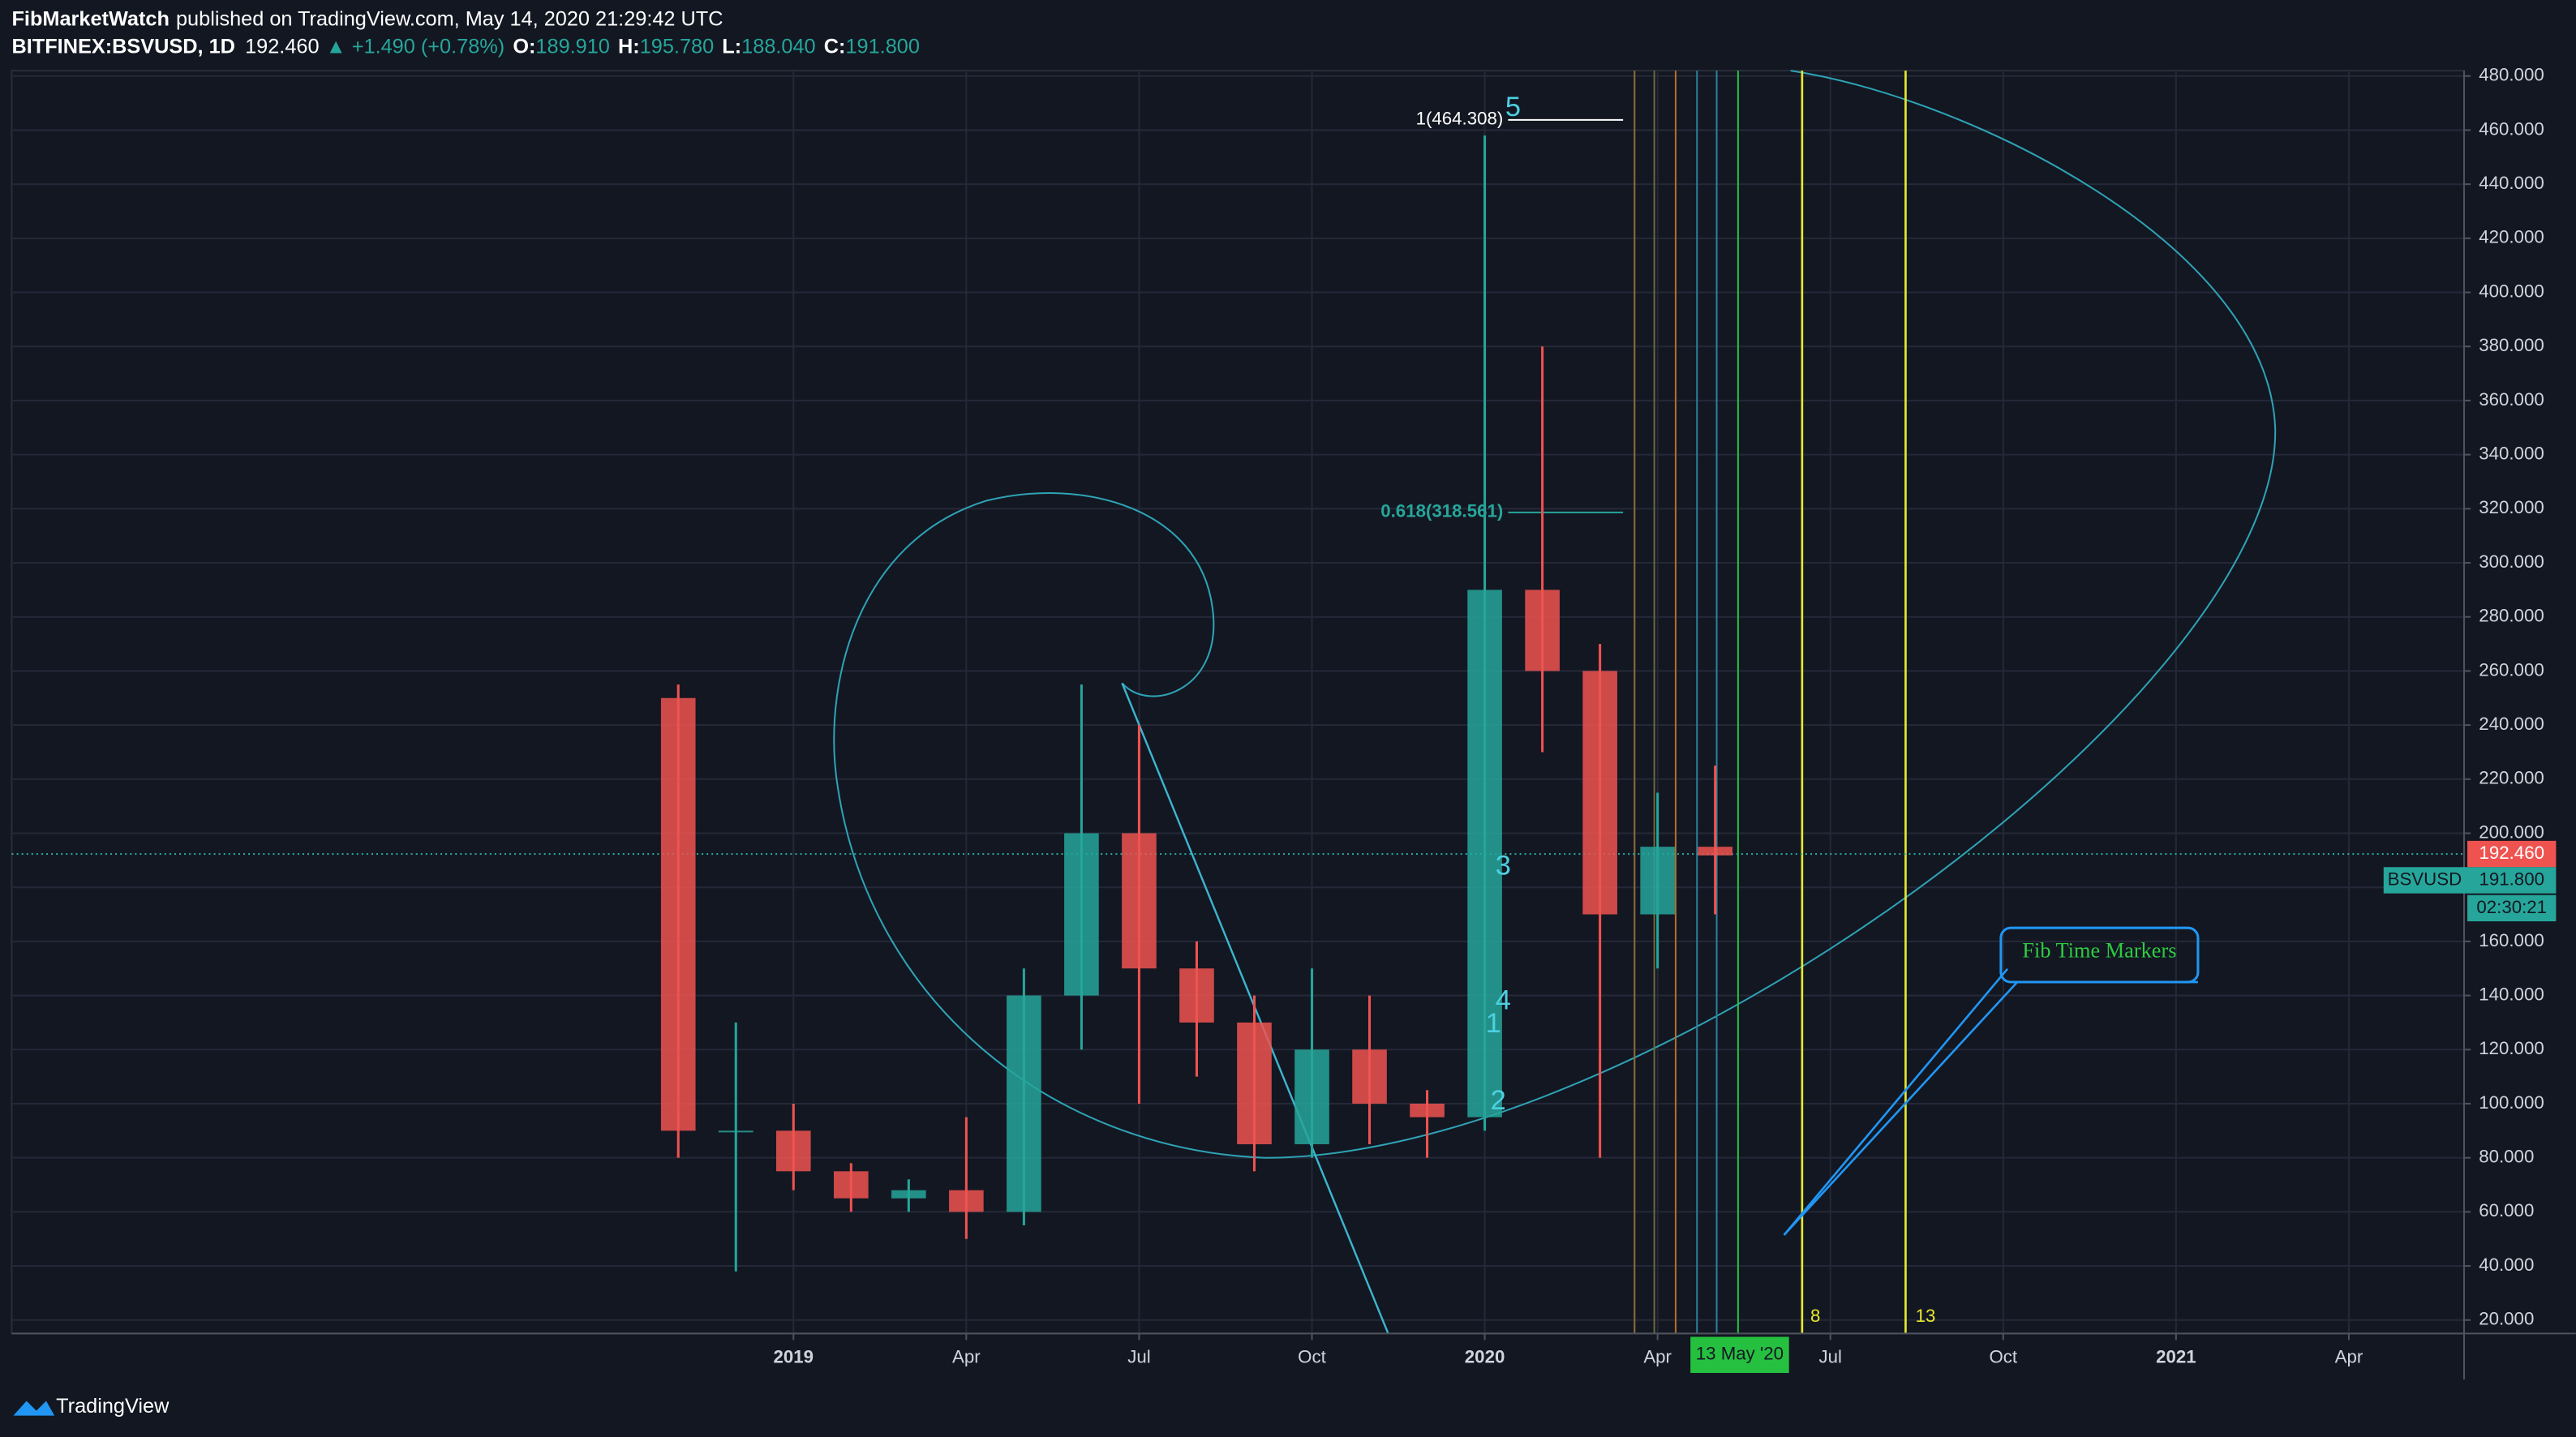 The image size is (2576, 1437). What do you see at coordinates (2511, 454) in the screenshot?
I see `y-tick-label: 340.000` at bounding box center [2511, 454].